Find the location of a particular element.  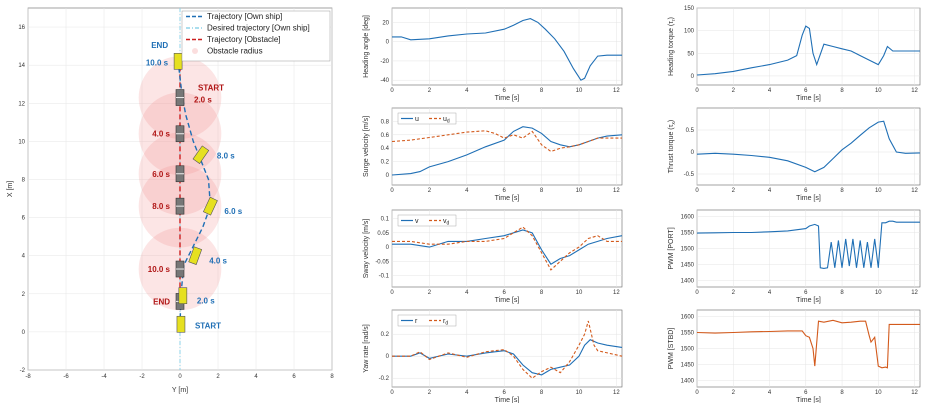

y-axis-label: Heading torque (τr) is located at coordinates (672, 46).